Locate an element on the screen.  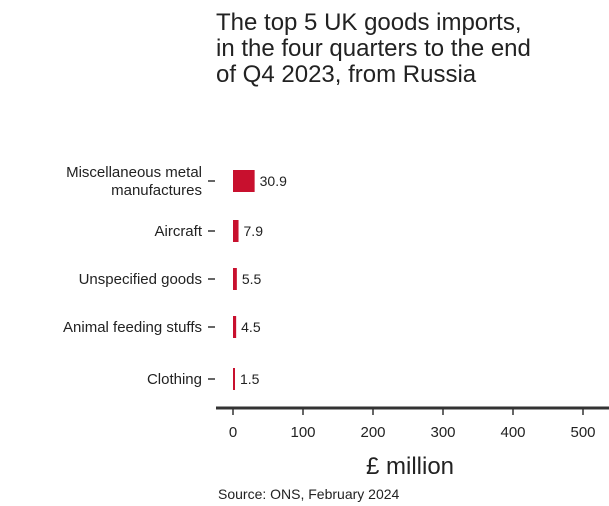
source-note: Source: ONS, February 2024 is located at coordinates (309, 494).